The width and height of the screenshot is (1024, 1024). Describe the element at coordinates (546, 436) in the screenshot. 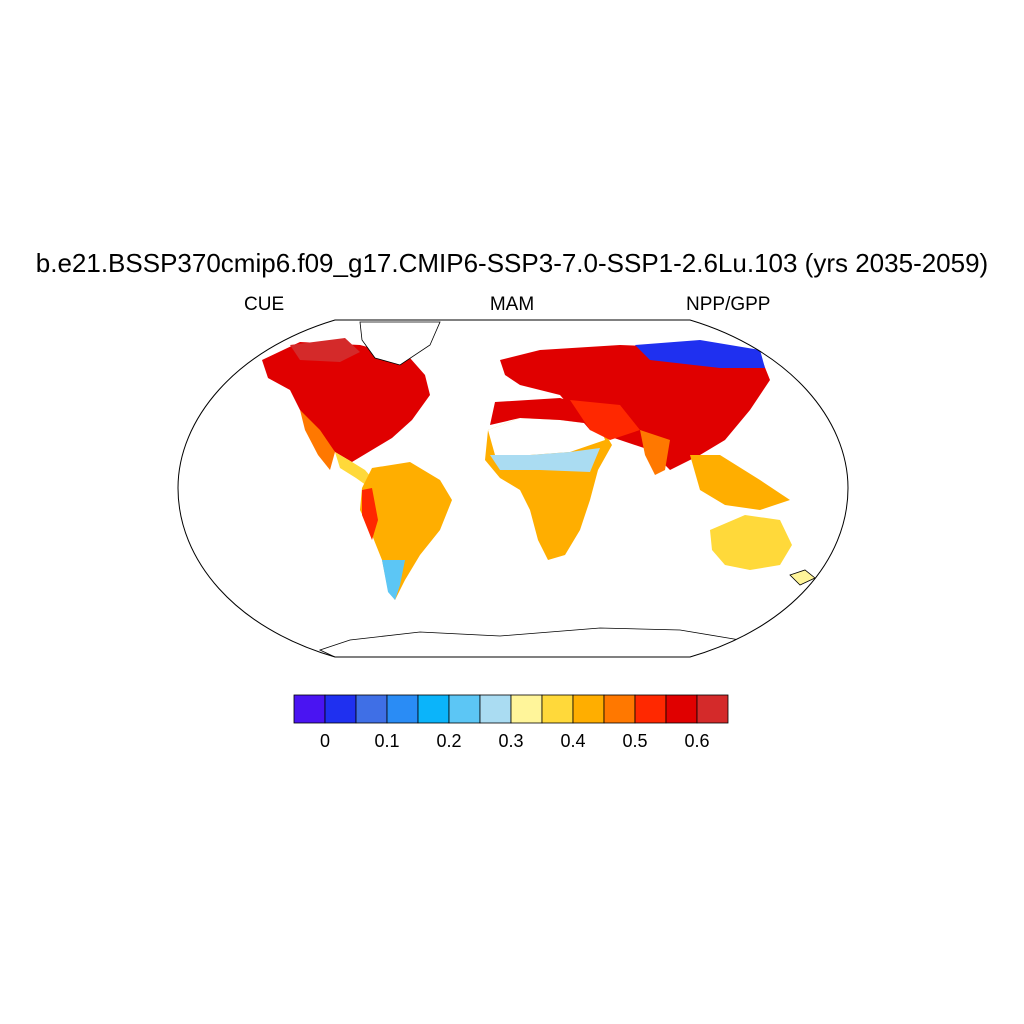

I see `sahara-region` at that location.